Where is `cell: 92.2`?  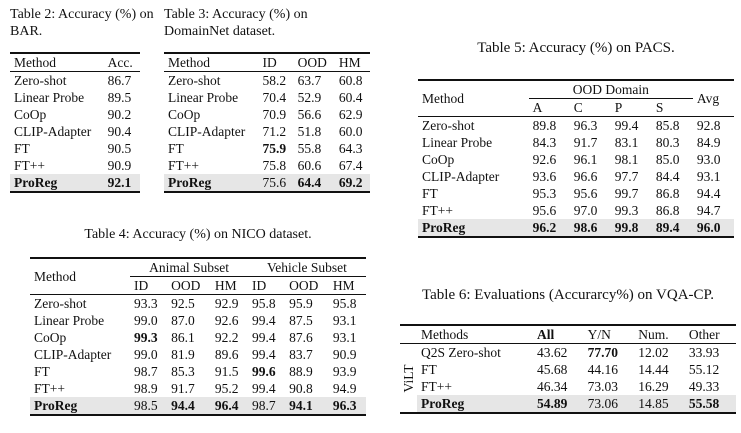 cell: 92.2 is located at coordinates (226, 337).